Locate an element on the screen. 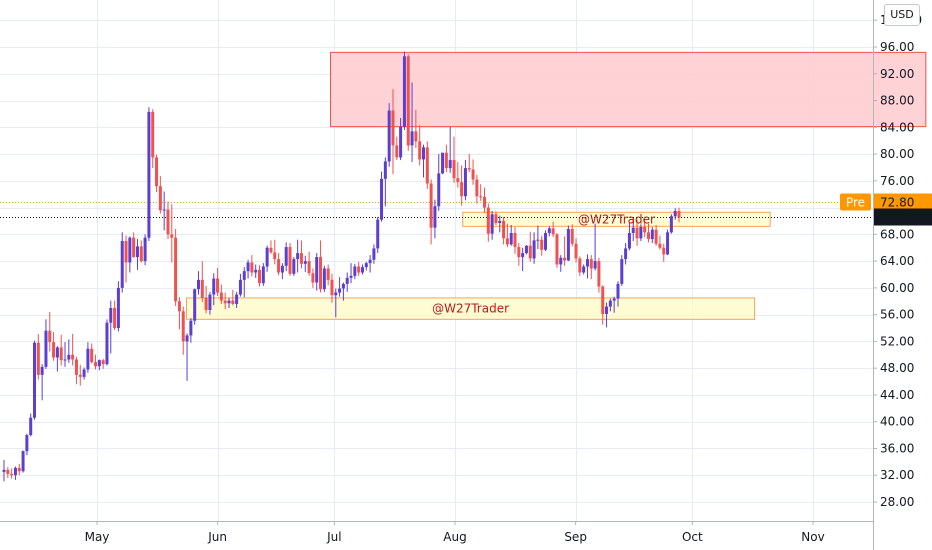 This screenshot has width=932, height=550. watermarks: @W27Trader @W27Trader is located at coordinates (543, 263).